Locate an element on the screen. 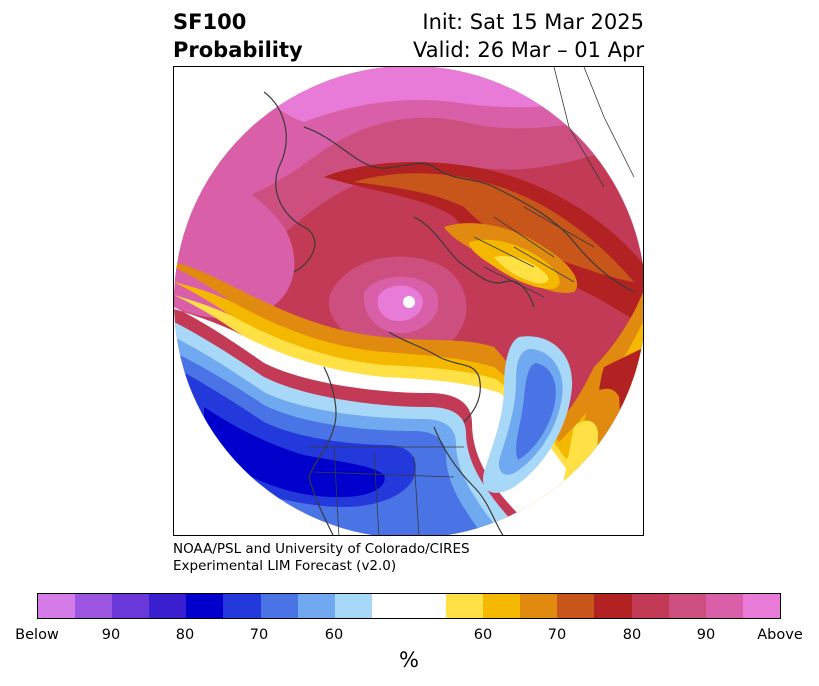 The width and height of the screenshot is (819, 686). coastline-eurasia is located at coordinates (469, 209).